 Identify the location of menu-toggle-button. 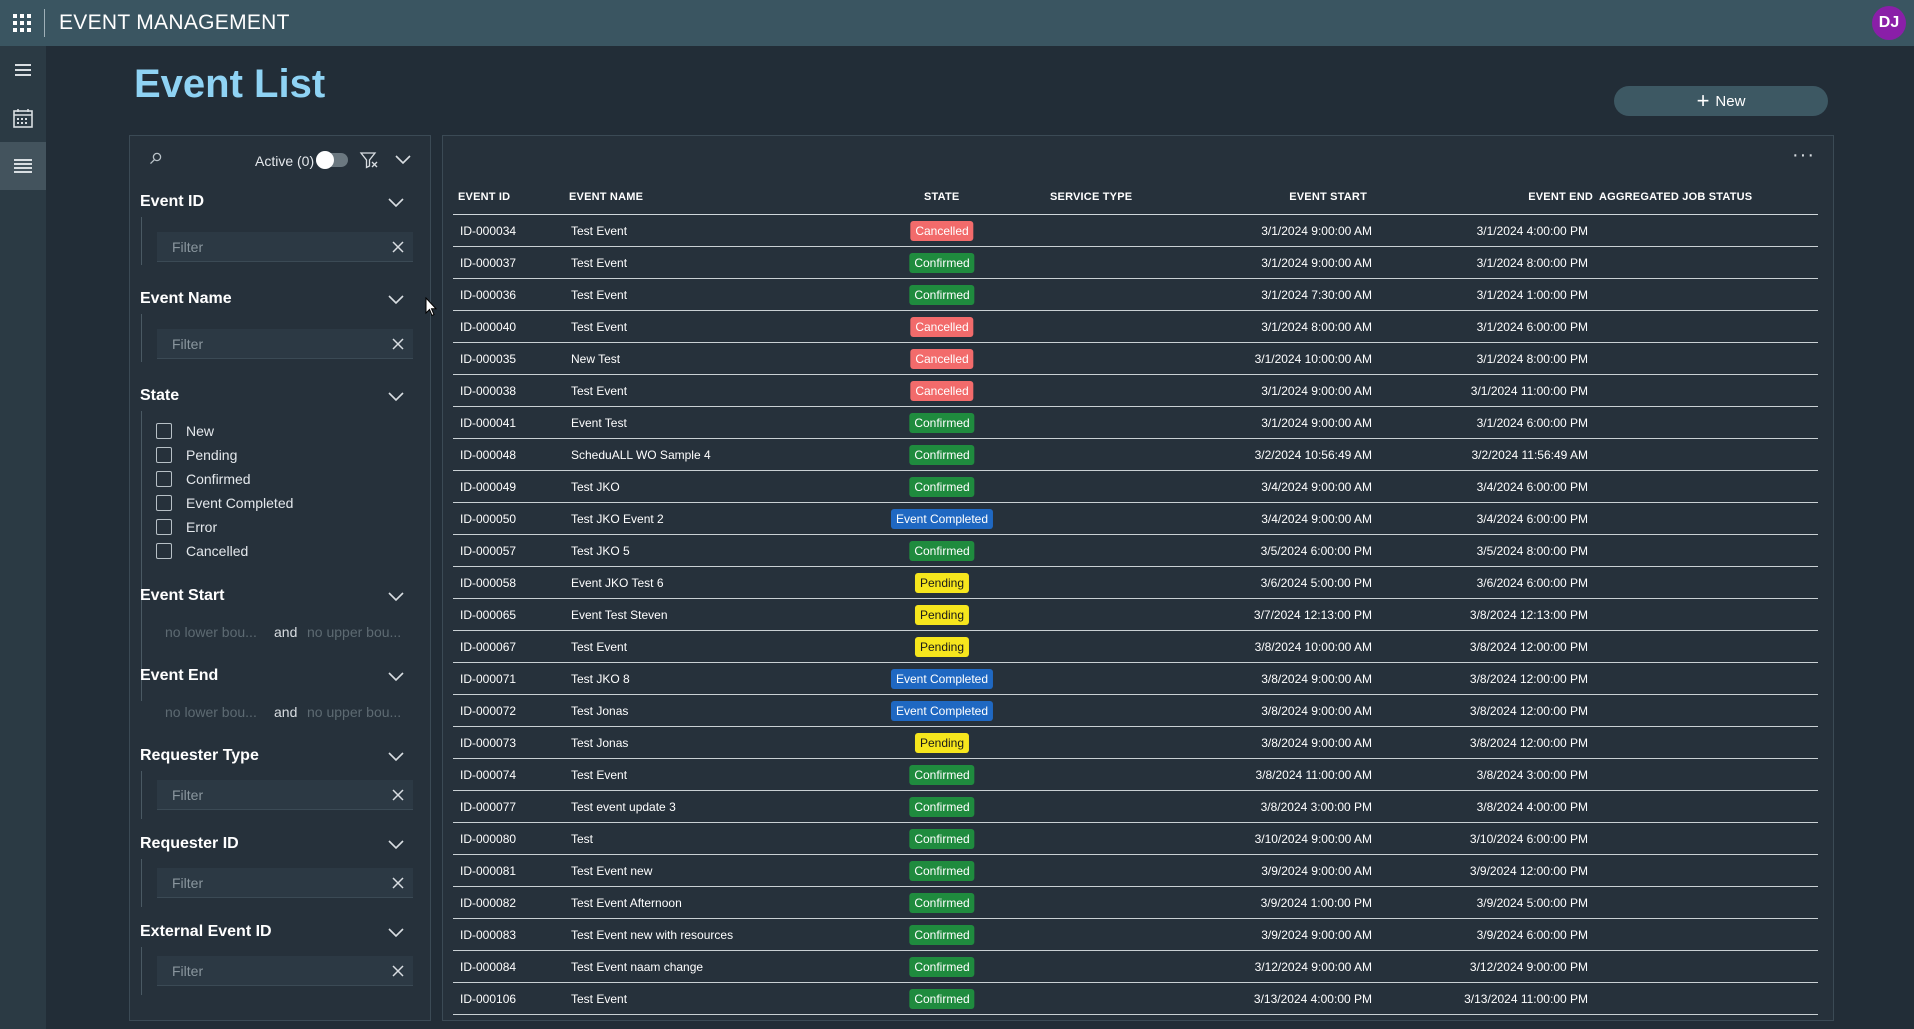
(23, 70).